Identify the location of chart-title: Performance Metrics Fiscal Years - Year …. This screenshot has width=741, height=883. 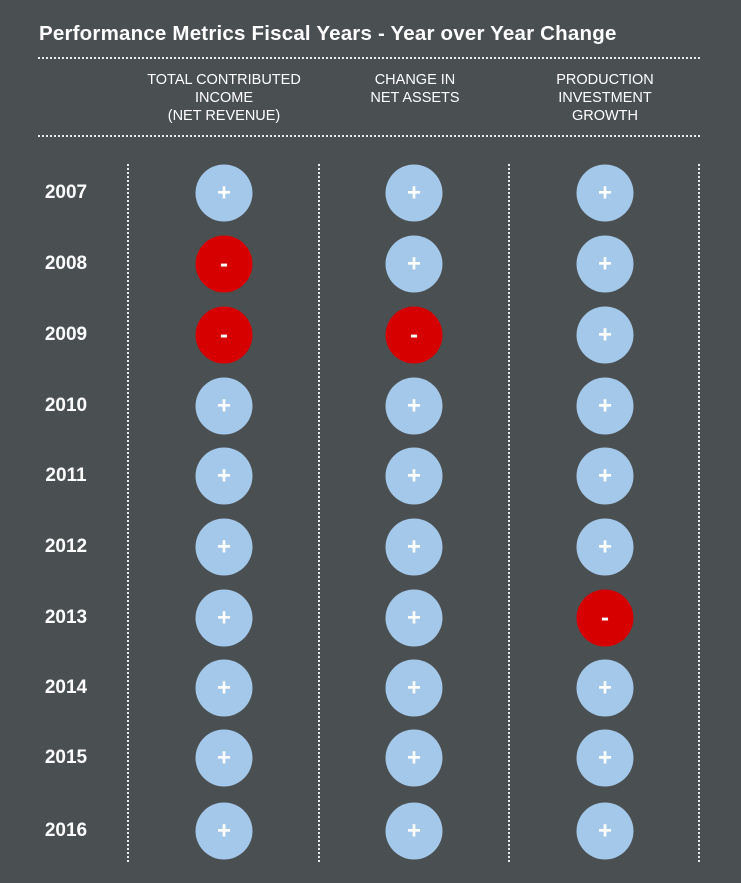
(328, 33).